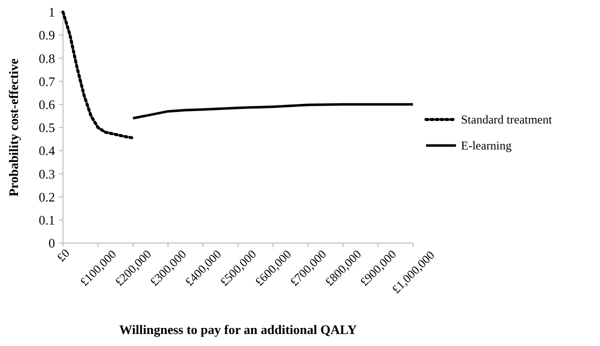 The image size is (600, 346). Describe the element at coordinates (507, 119) in the screenshot. I see `legend-label: Standard treatment` at that location.